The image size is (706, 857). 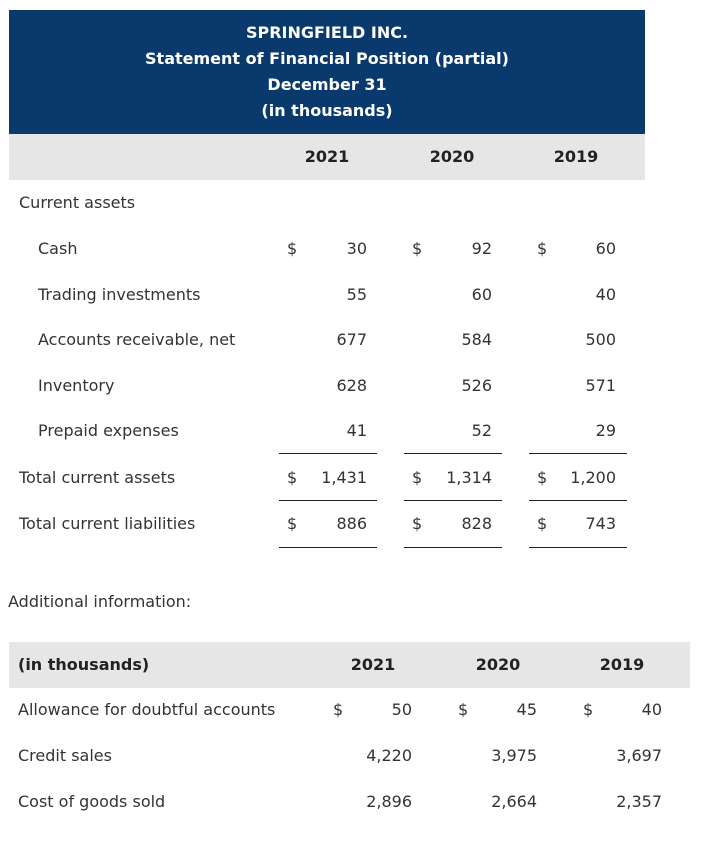 What do you see at coordinates (137, 339) in the screenshot?
I see `row-label: Accounts receivable, net` at bounding box center [137, 339].